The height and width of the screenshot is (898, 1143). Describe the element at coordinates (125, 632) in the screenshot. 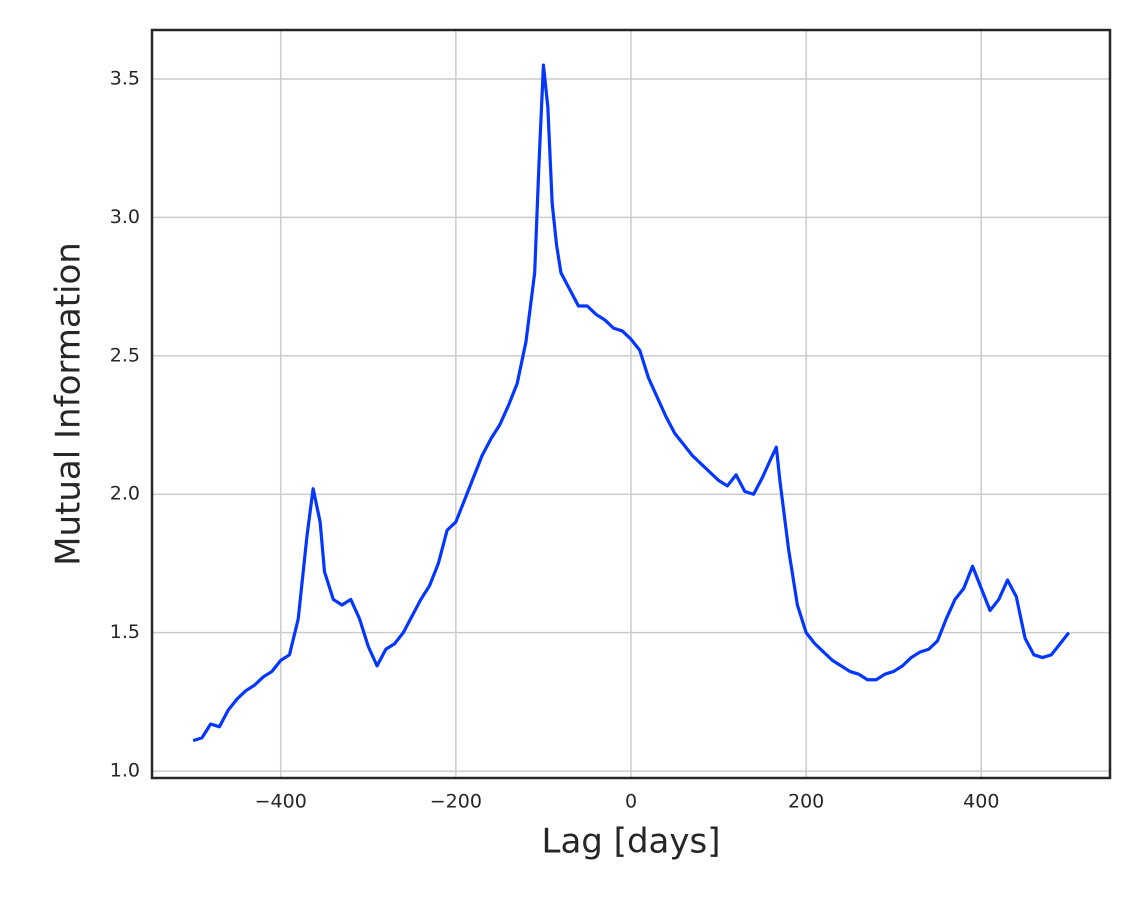

I see `y-tick-label: 1.5` at that location.